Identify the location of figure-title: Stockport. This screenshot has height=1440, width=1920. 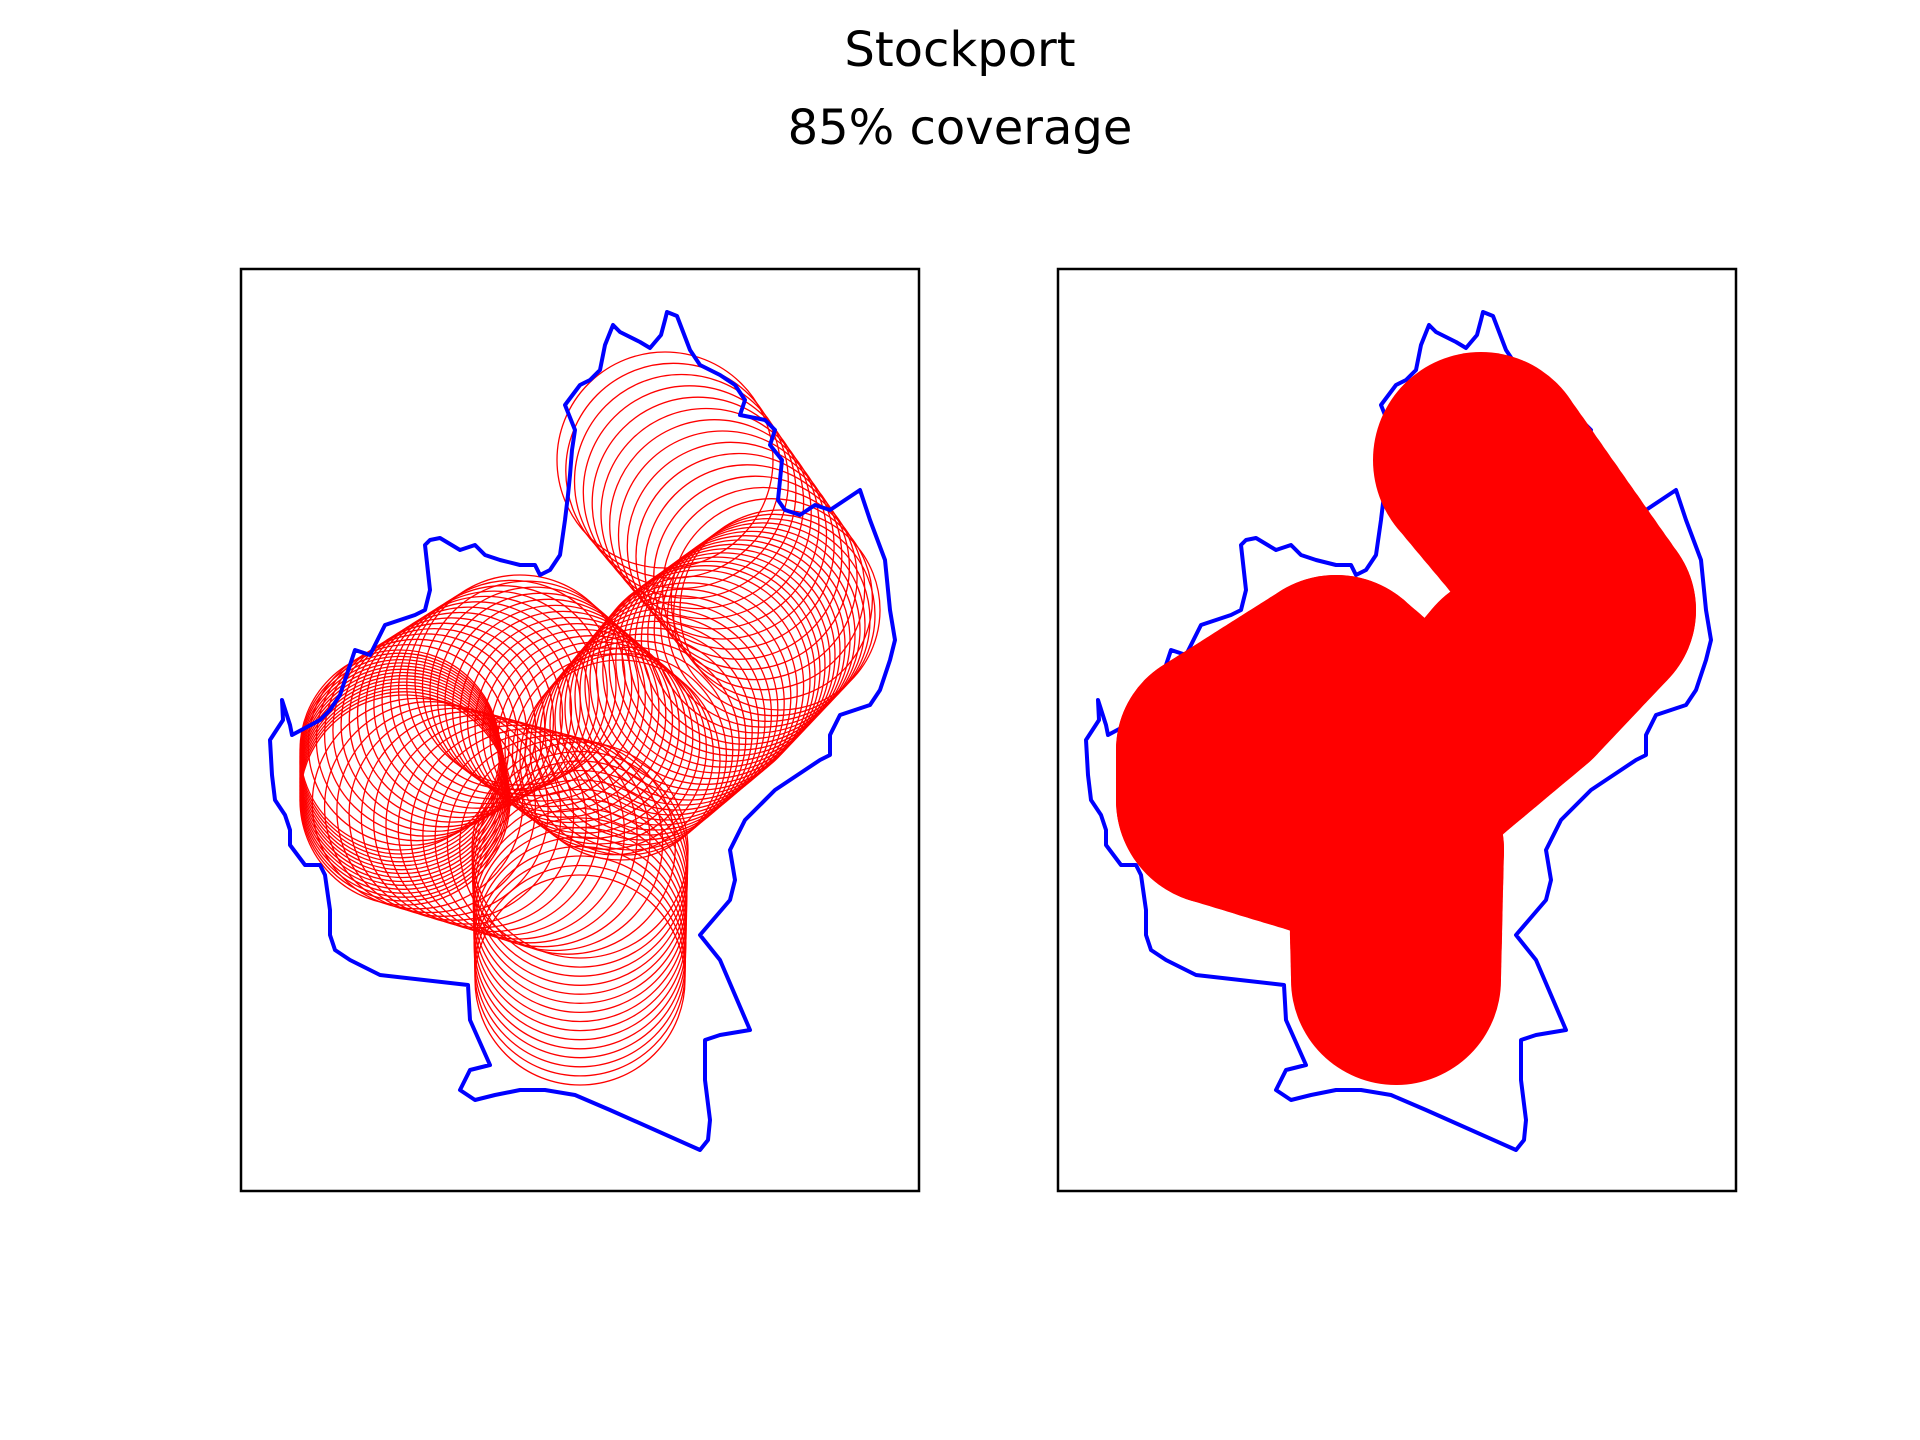
(960, 50).